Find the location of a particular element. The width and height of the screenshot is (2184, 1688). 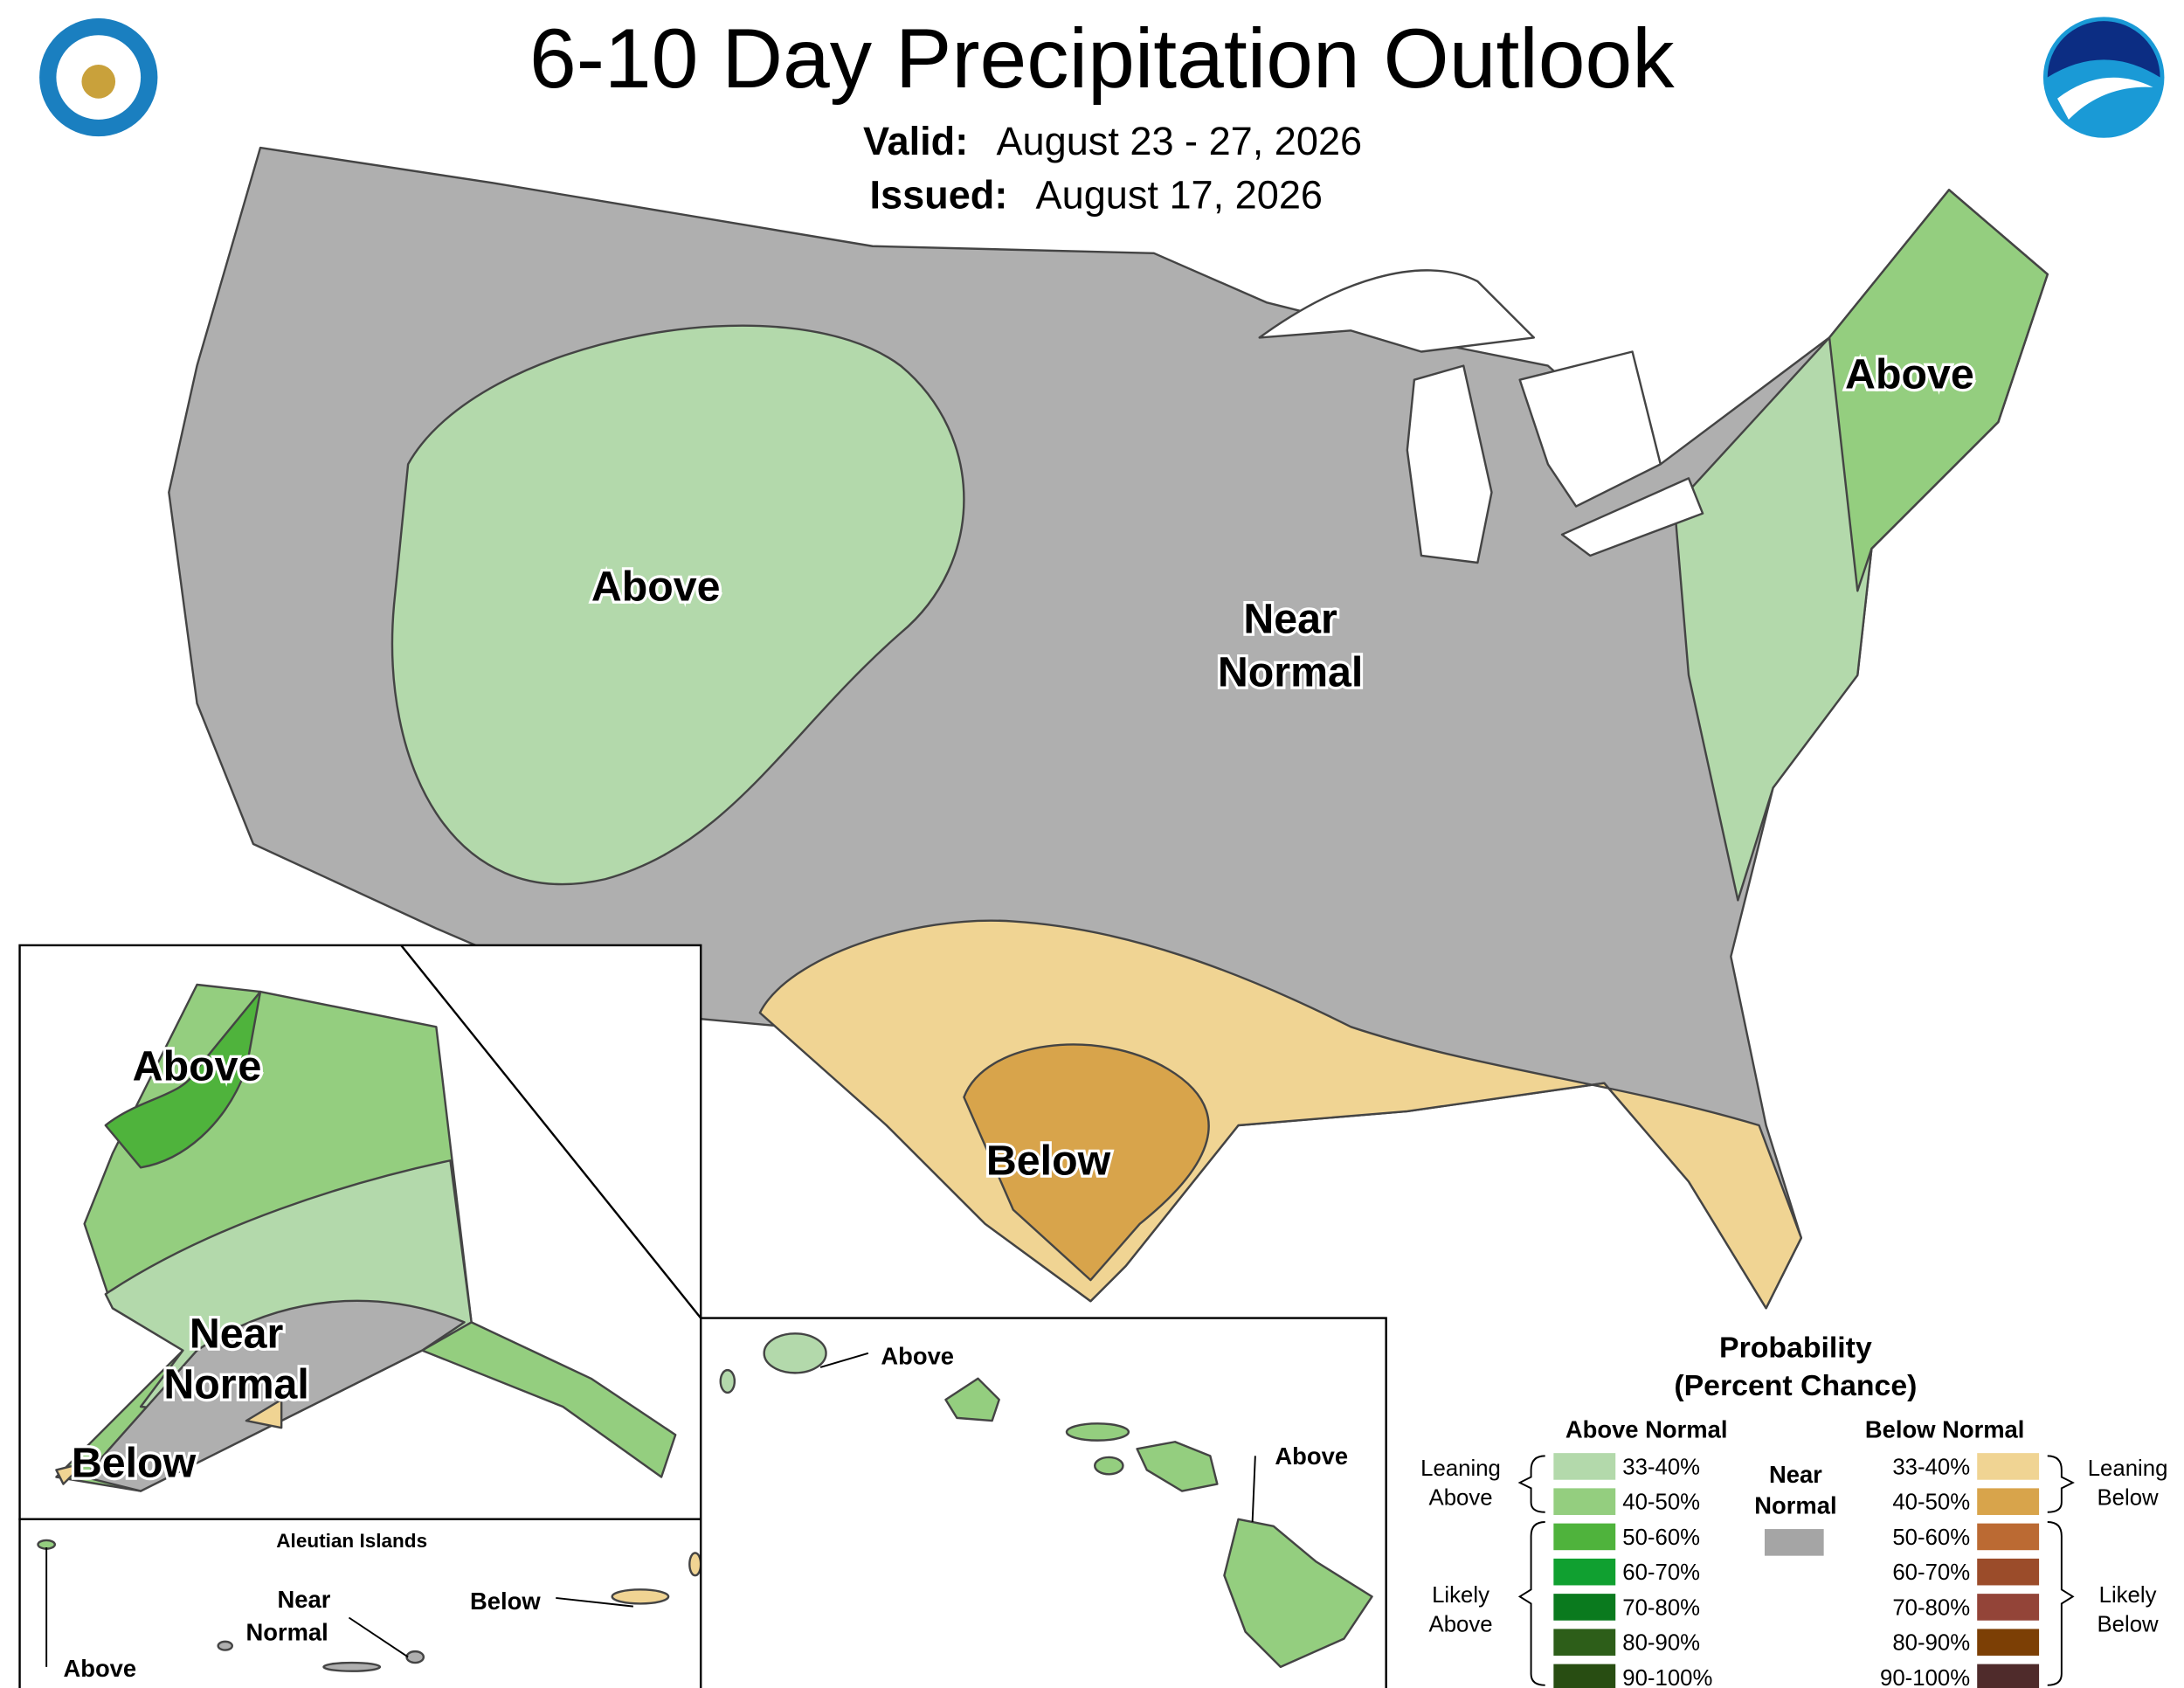

aleutian-label-east: Below is located at coordinates (506, 1601).